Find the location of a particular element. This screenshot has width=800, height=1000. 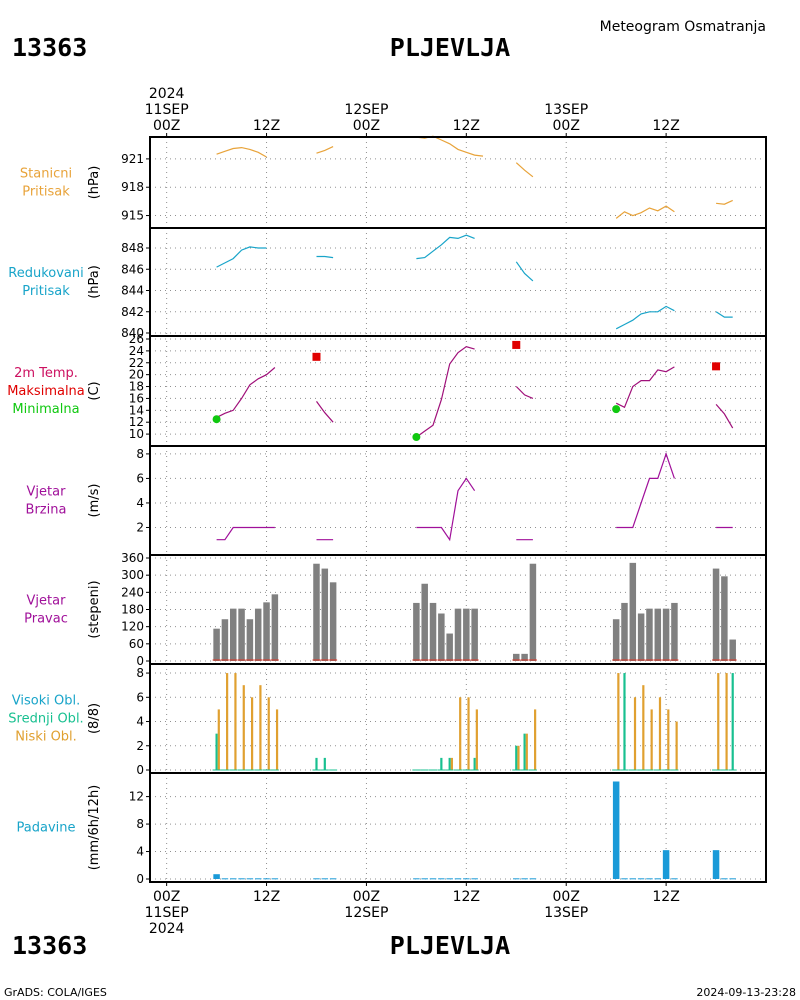

panel-vjetar_pravac: 0 60 120 180 240 300 360 Vjetar Pravac (stepeni) is located at coordinates (395, 609).